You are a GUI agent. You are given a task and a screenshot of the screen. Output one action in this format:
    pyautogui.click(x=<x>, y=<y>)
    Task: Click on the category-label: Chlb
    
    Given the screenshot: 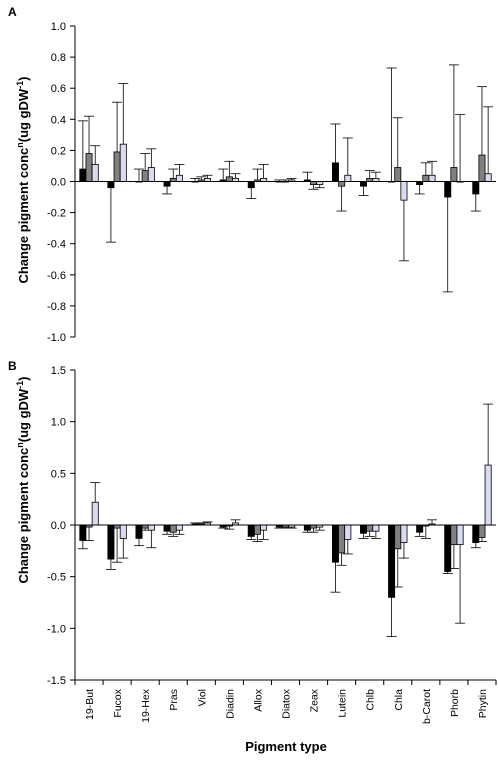 What is the action you would take?
    pyautogui.click(x=371, y=700)
    